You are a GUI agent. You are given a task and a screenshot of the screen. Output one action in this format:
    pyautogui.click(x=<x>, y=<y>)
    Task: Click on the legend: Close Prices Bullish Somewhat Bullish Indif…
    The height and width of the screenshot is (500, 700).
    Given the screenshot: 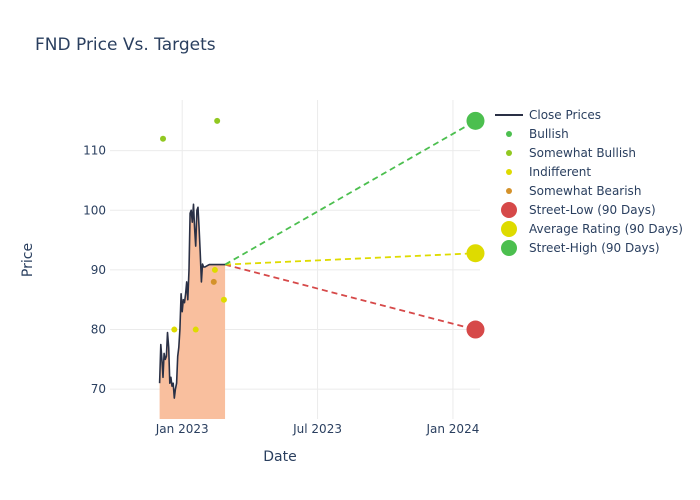 What is the action you would take?
    pyautogui.click(x=589, y=182)
    